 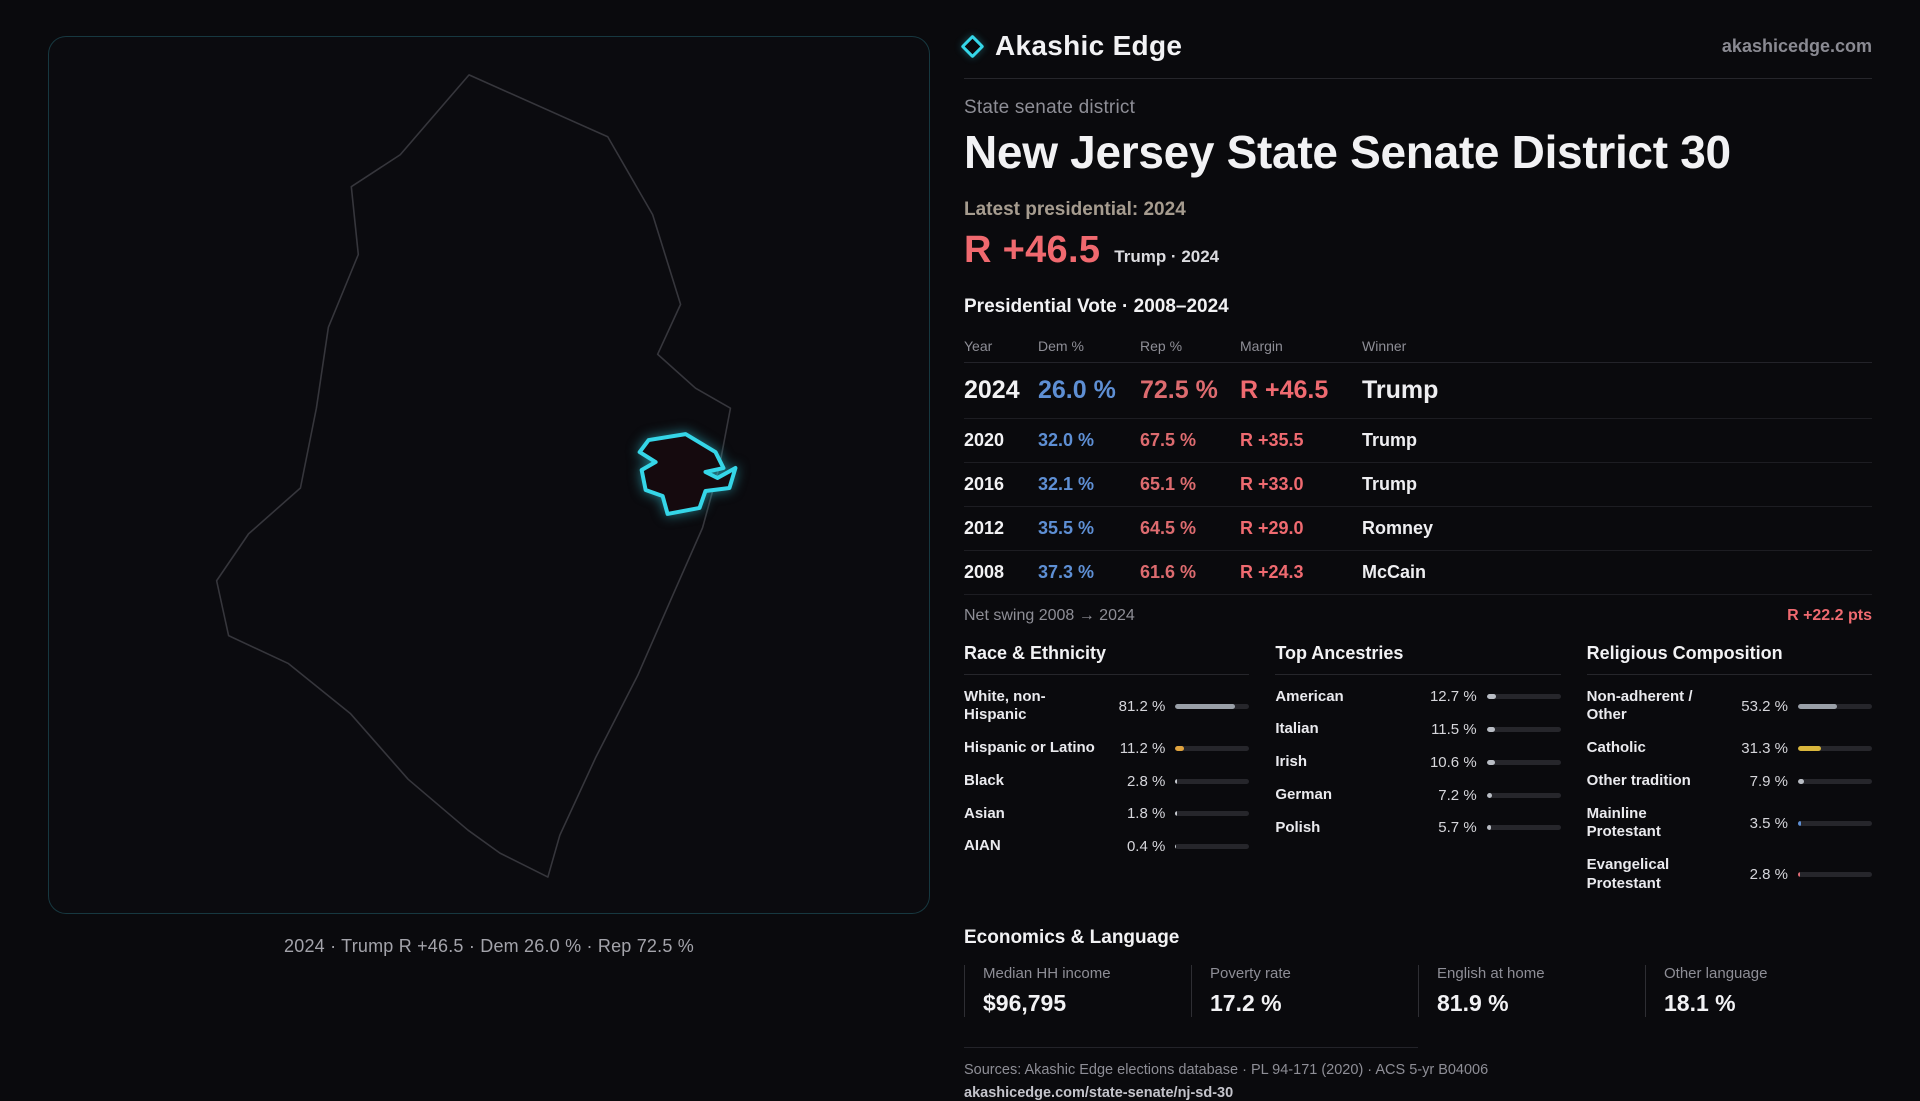 I want to click on demo-row: Asian 1.8 %, so click(x=1107, y=814).